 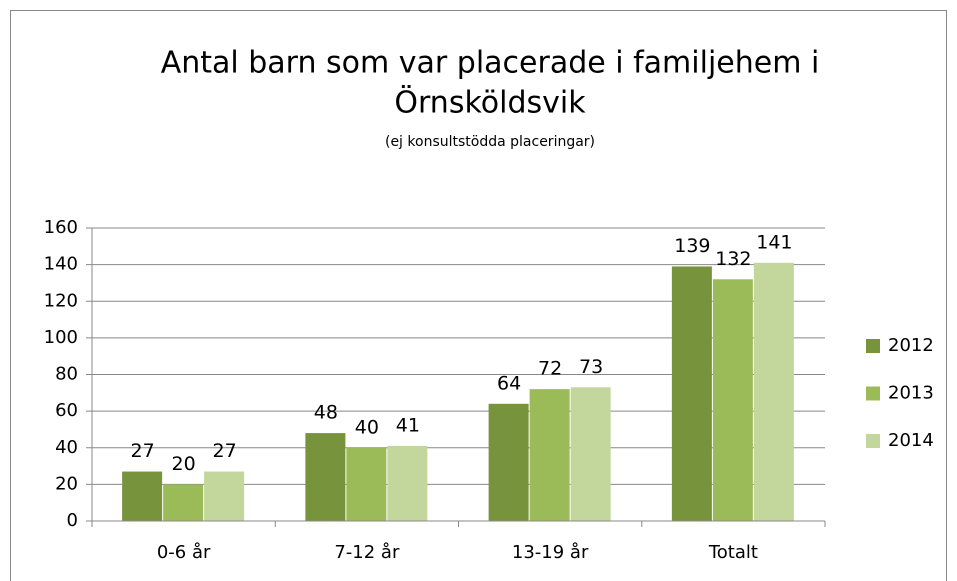 I want to click on x-tick-label: Totalt, so click(x=733, y=552).